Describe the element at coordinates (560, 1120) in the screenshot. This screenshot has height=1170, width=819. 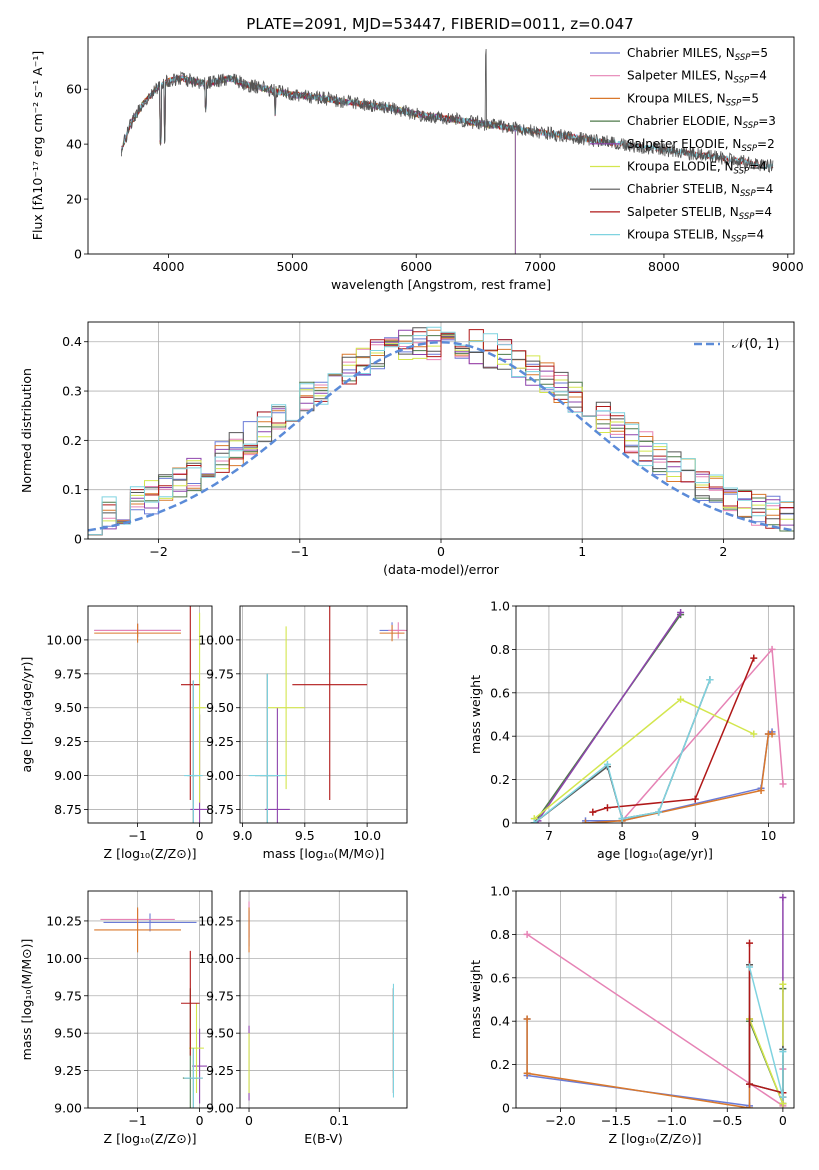
I see `x-tick-label: −2.0` at that location.